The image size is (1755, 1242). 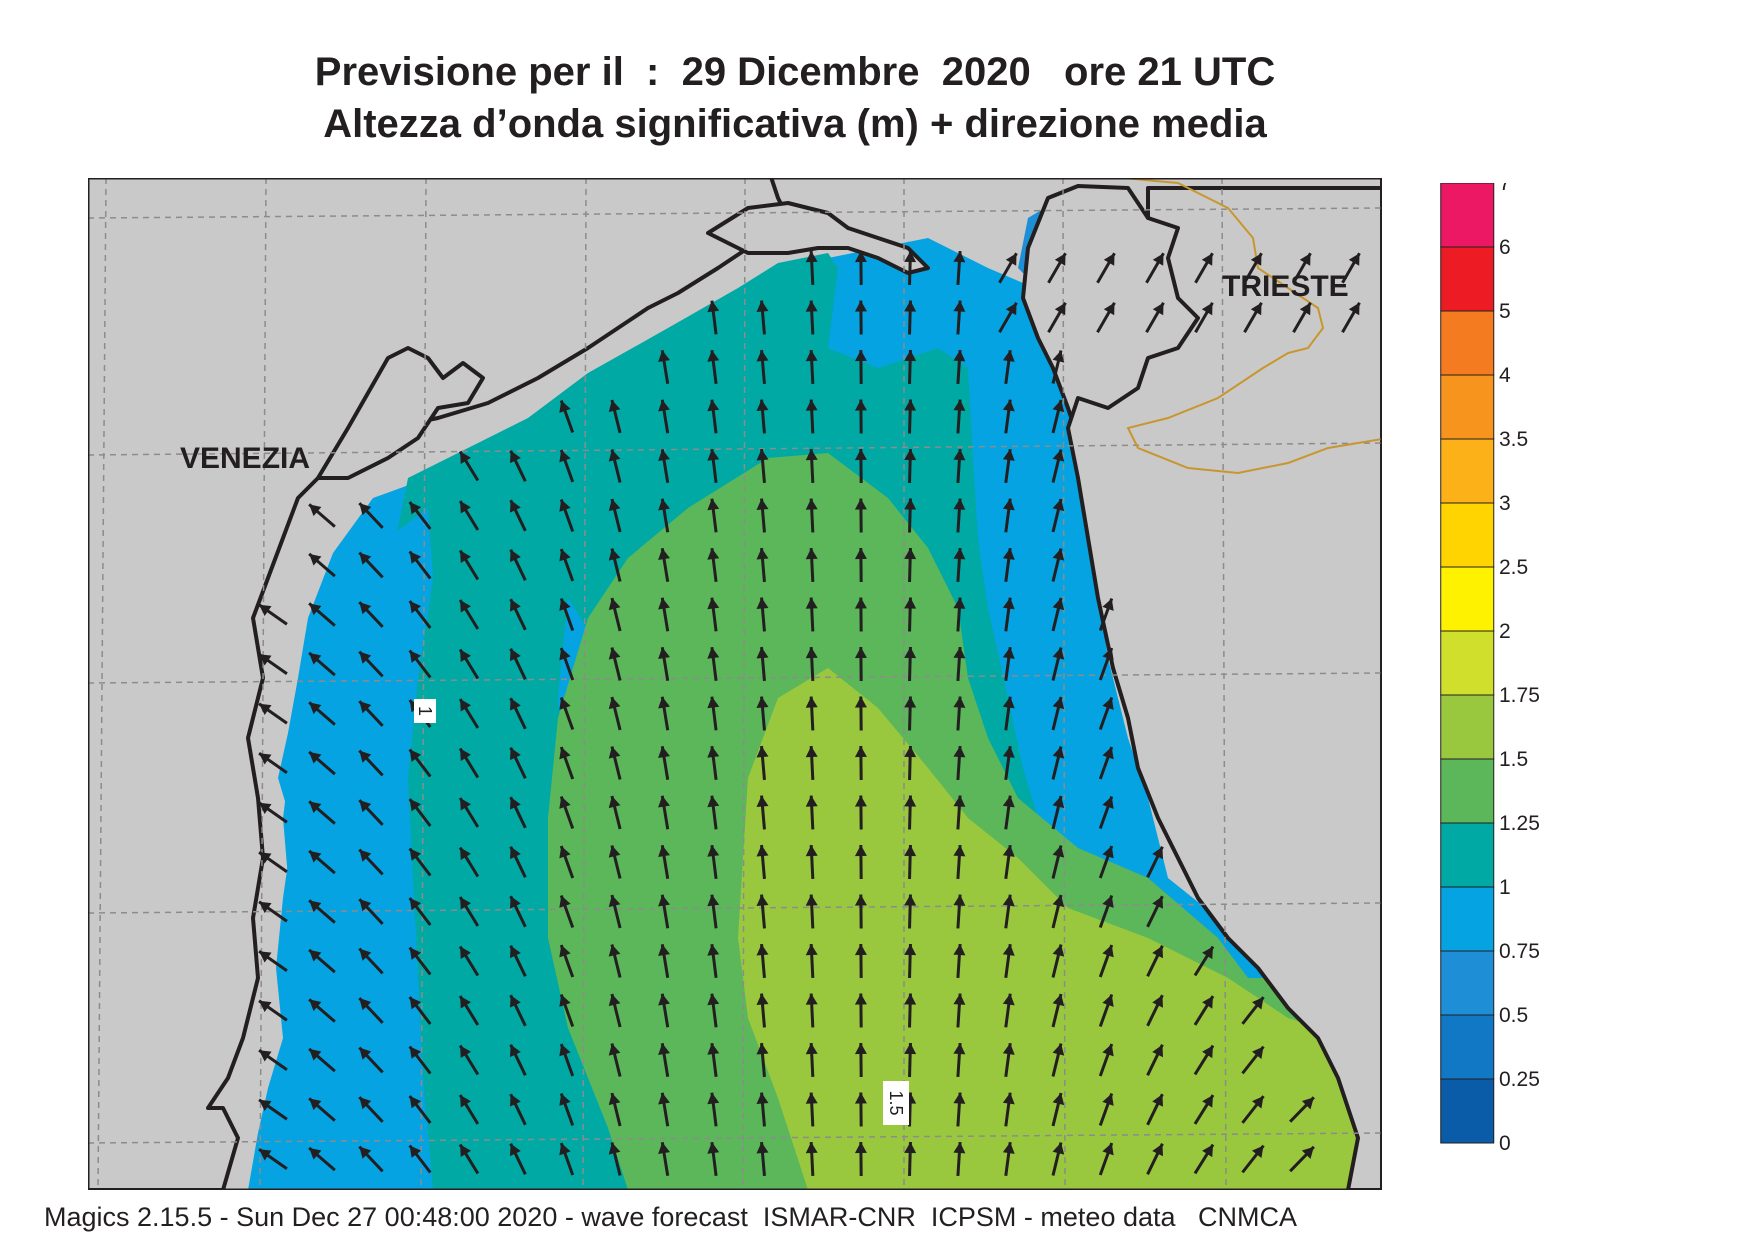 I want to click on city-label-venezia: VENEZIA, so click(x=245, y=458).